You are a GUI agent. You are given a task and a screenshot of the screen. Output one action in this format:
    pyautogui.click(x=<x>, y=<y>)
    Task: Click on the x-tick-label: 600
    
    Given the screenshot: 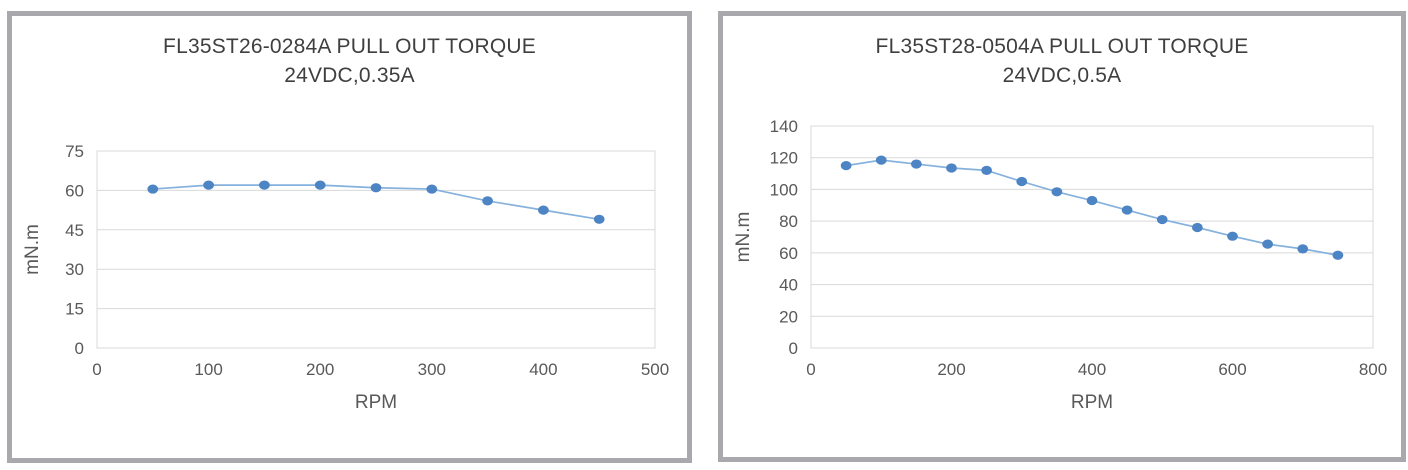 What is the action you would take?
    pyautogui.click(x=1232, y=369)
    